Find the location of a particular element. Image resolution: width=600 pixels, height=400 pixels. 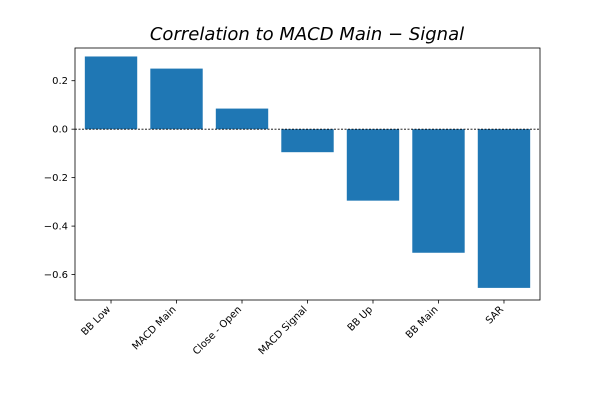

x-tick-label: BB Up is located at coordinates (360, 318).